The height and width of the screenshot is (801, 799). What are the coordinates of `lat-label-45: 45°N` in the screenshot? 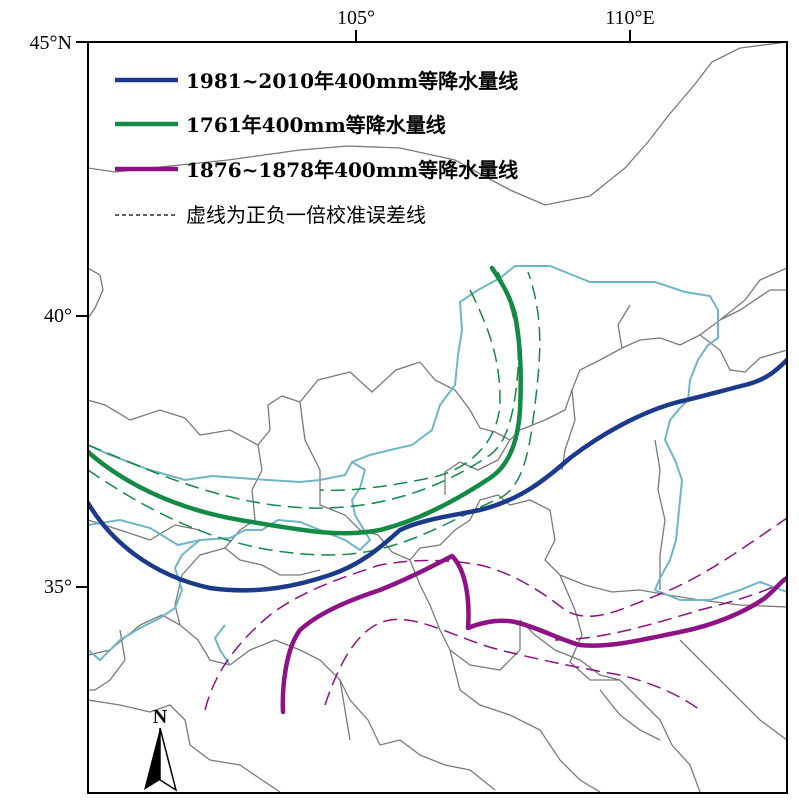 It's located at (51, 43).